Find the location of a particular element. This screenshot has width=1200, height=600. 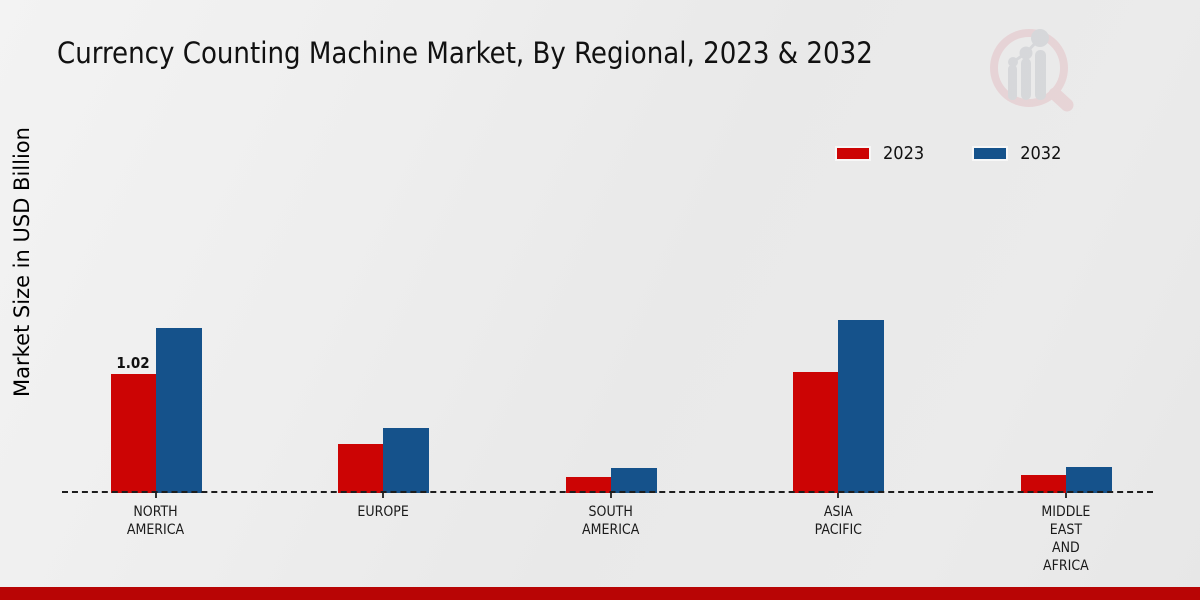

bar-2032-middle-east-and-africa is located at coordinates (1088, 480).